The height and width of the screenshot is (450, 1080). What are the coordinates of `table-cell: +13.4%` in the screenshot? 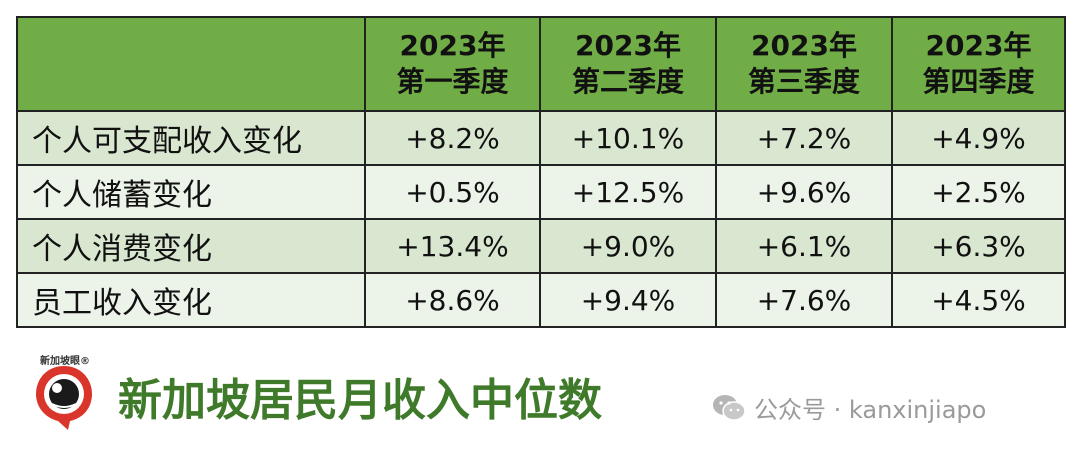 It's located at (452, 246).